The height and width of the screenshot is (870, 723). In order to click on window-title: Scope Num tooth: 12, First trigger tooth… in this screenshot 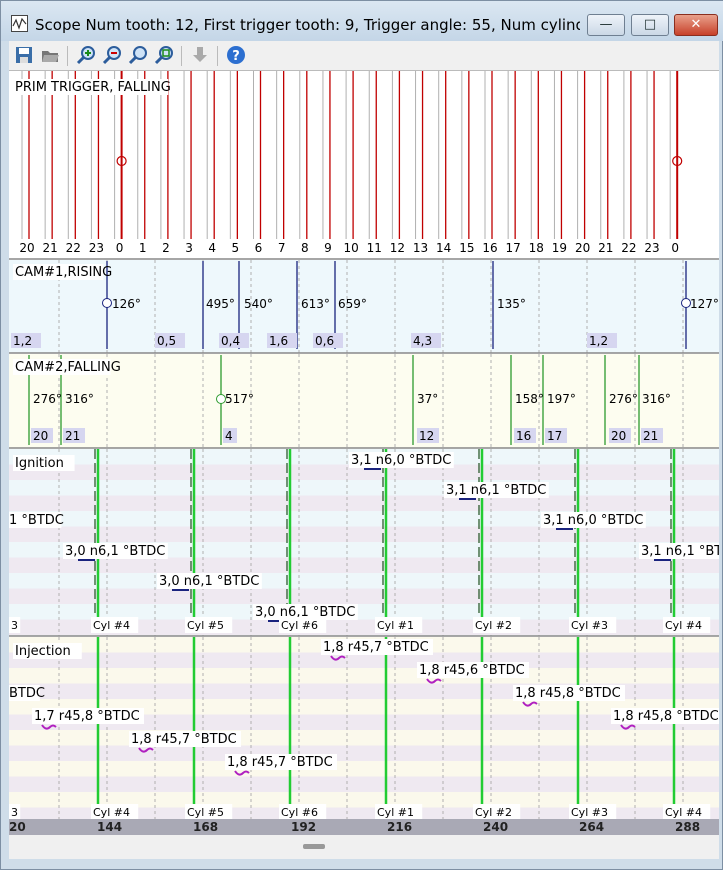, I will do `click(307, 25)`.